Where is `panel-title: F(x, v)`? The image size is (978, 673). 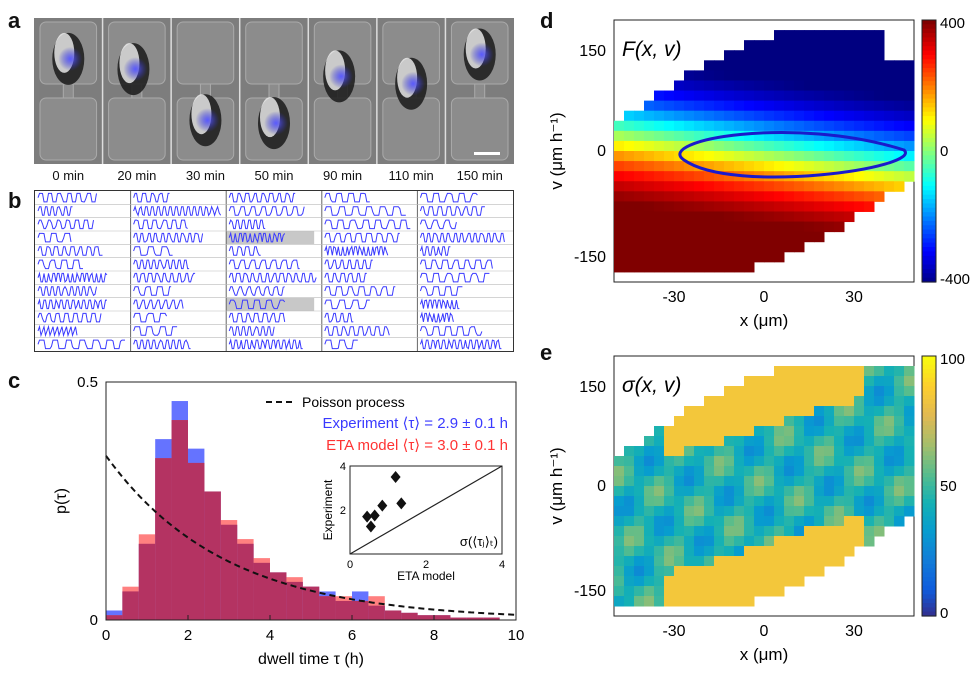
panel-title: F(x, v) is located at coordinates (651, 49).